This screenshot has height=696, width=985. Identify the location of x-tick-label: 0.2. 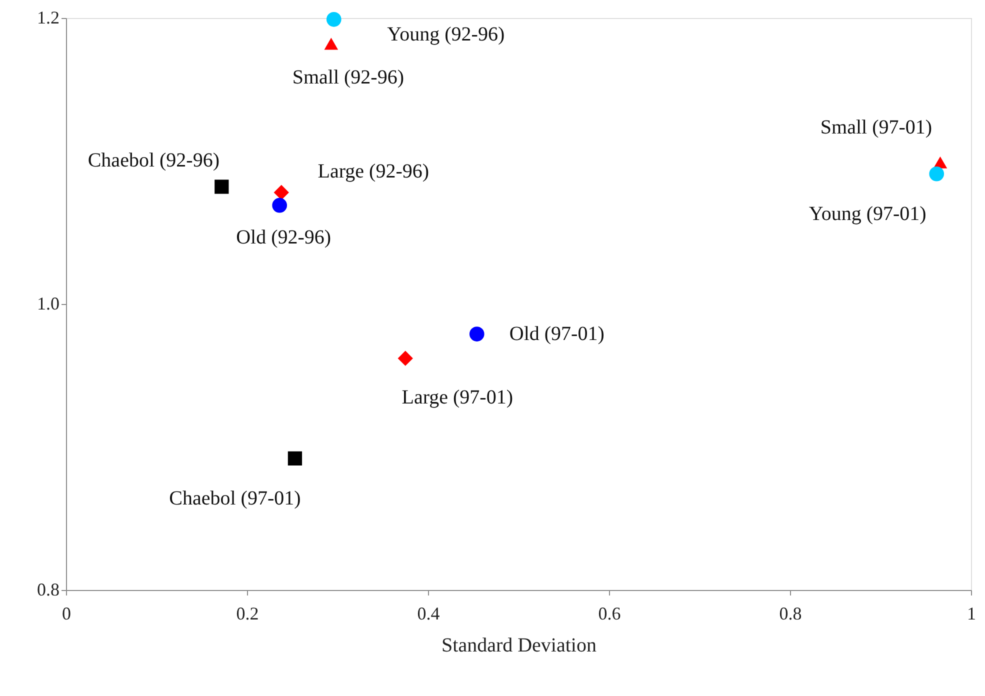
(247, 614).